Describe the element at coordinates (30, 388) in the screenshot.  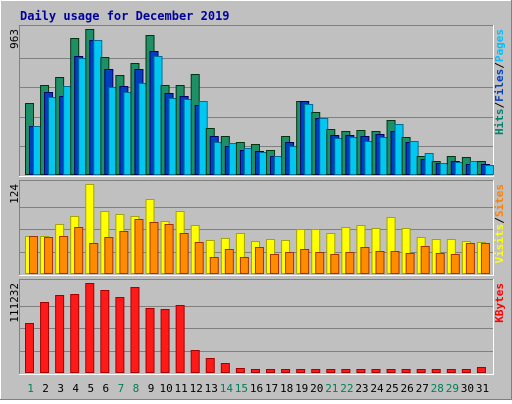
I see `x-tick-label-1: 1` at that location.